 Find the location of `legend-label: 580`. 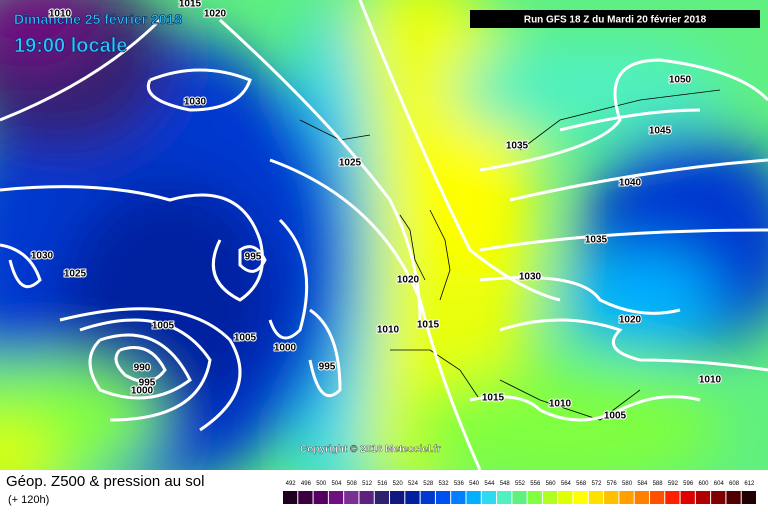

legend-label: 580 is located at coordinates (627, 484).